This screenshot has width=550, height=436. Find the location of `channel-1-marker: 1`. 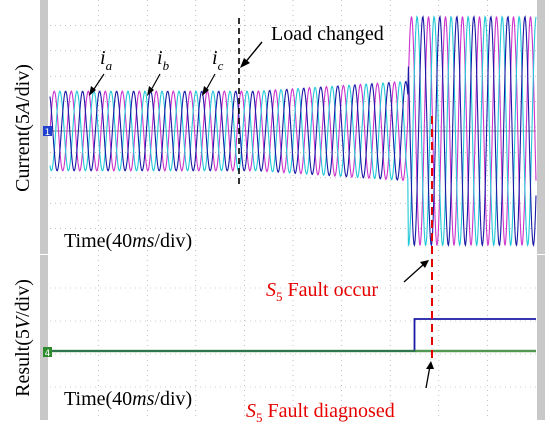

channel-1-marker: 1 is located at coordinates (47, 132).